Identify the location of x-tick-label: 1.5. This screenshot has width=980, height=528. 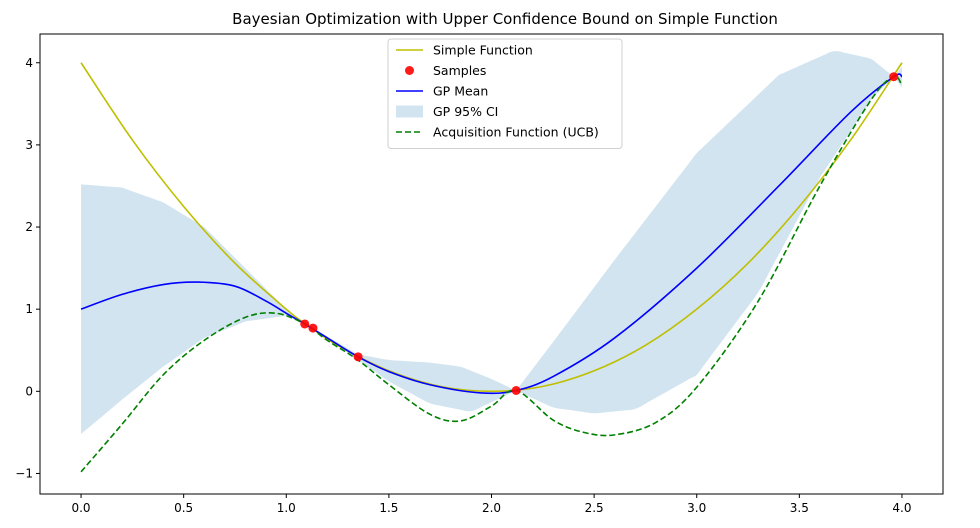
(388, 508).